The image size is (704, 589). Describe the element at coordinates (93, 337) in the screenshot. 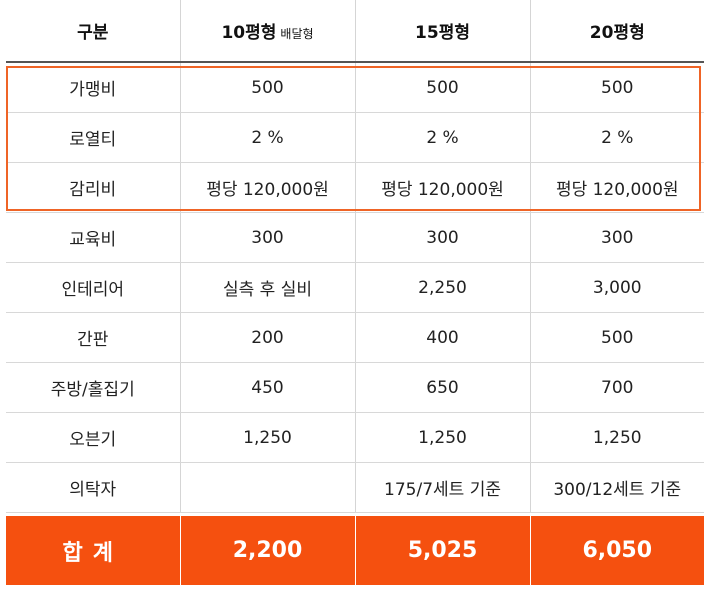

I see `row-label: 간판` at that location.